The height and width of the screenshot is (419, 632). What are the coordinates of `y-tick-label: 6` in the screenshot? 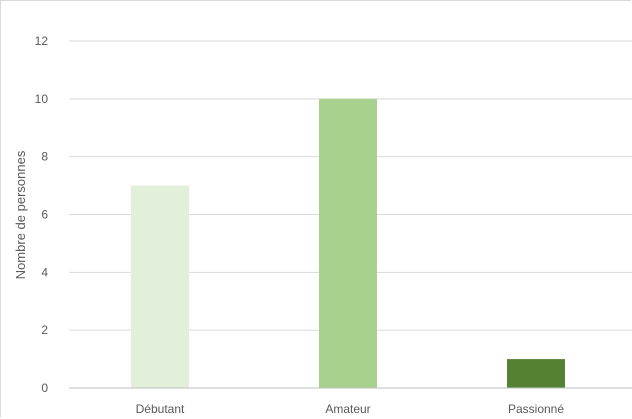 It's located at (44, 215).